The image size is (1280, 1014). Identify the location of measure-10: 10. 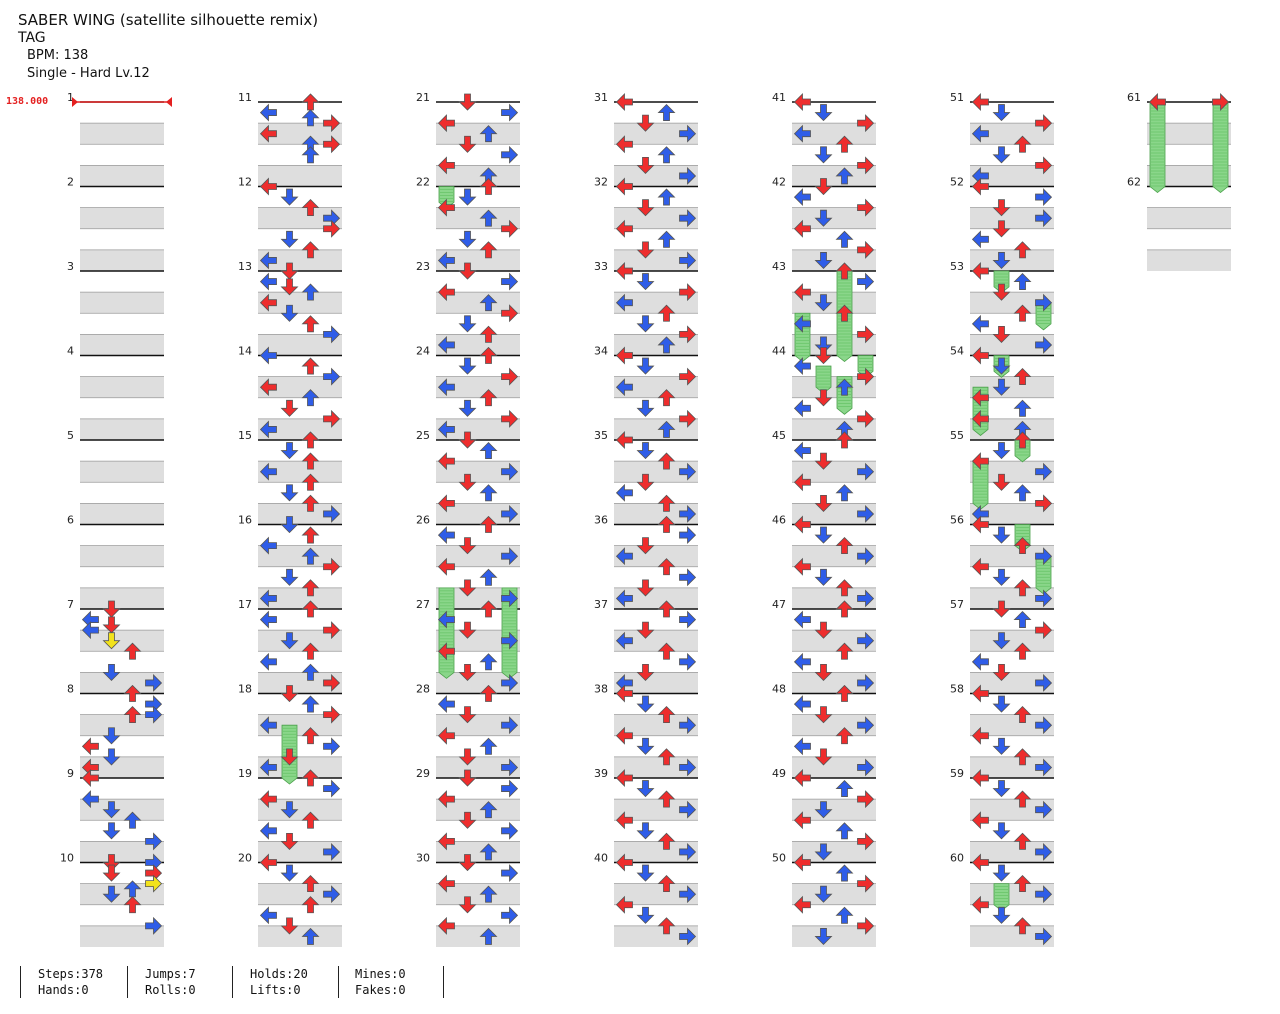
(112, 899).